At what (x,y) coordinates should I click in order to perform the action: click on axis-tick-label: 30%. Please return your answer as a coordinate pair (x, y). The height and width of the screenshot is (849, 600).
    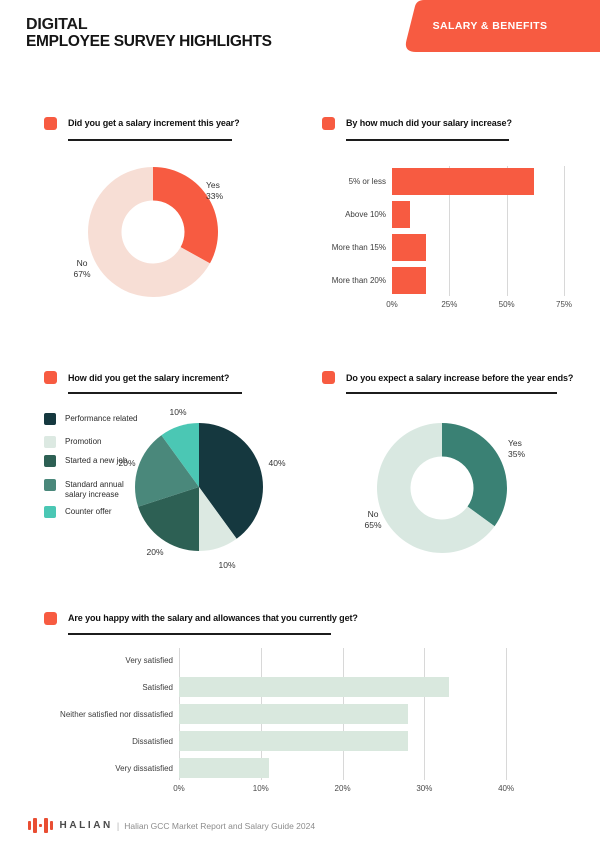
    Looking at the image, I should click on (424, 788).